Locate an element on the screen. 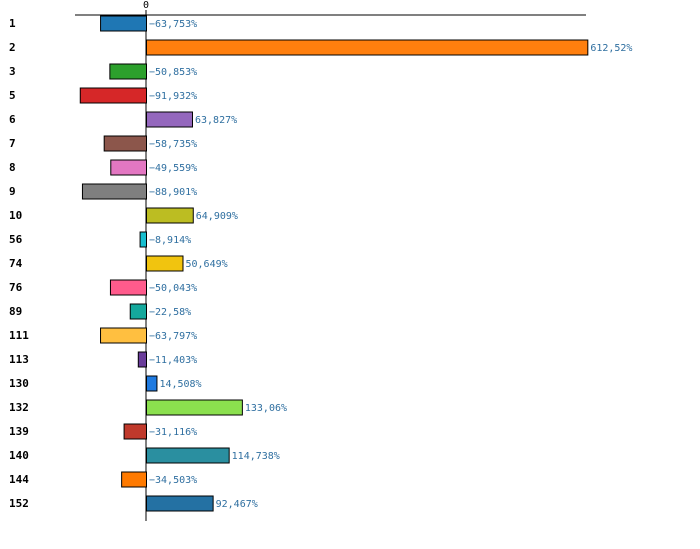 The width and height of the screenshot is (700, 549). value-label-139: −31,116% is located at coordinates (173, 432).